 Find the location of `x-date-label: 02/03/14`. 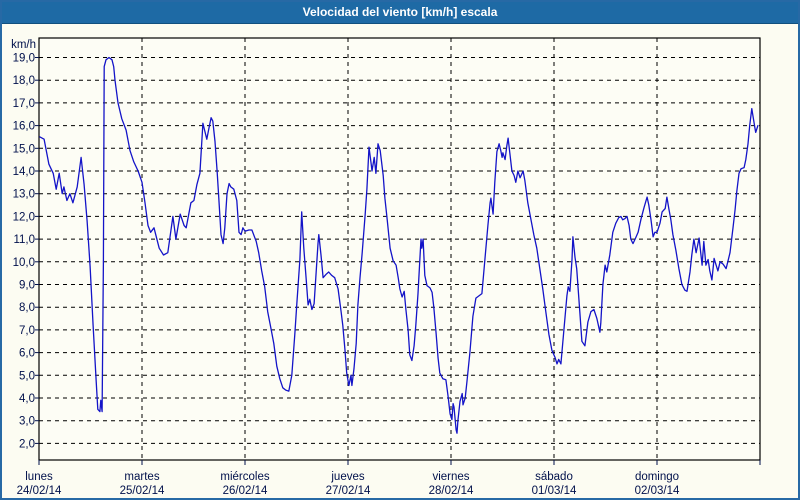

x-date-label: 02/03/14 is located at coordinates (657, 491).